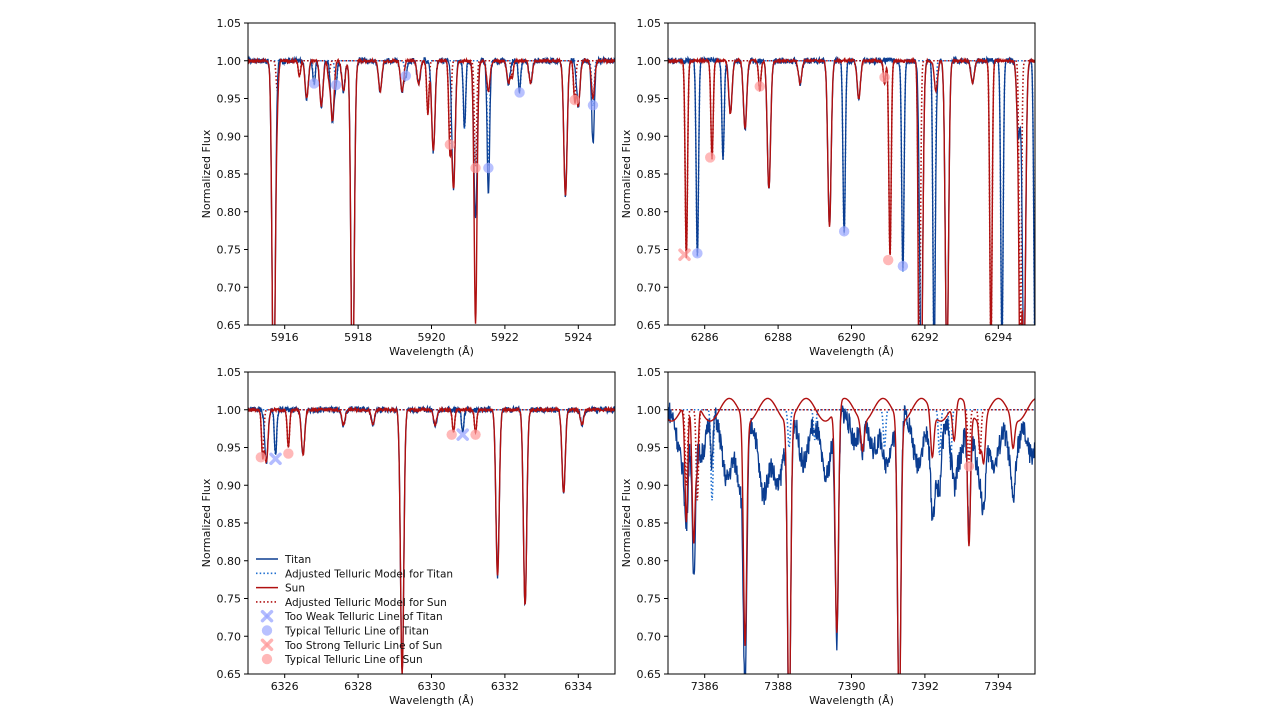 The width and height of the screenshot is (1277, 714). Describe the element at coordinates (505, 337) in the screenshot. I see `x-tick-label-3: 5922` at that location.